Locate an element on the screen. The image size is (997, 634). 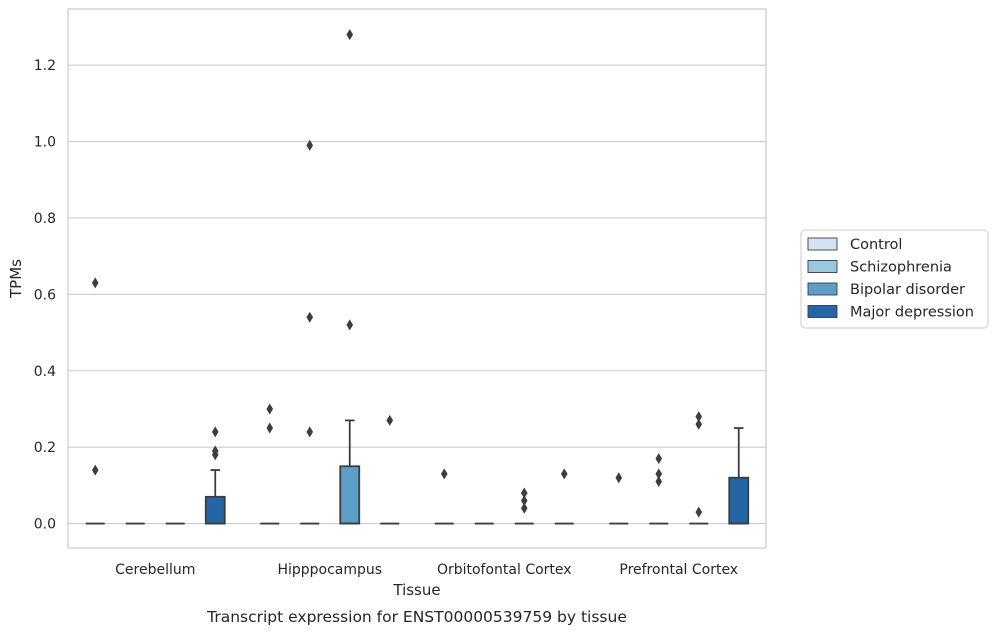
x-tick-label: Orbitofontal Cortex is located at coordinates (504, 570).